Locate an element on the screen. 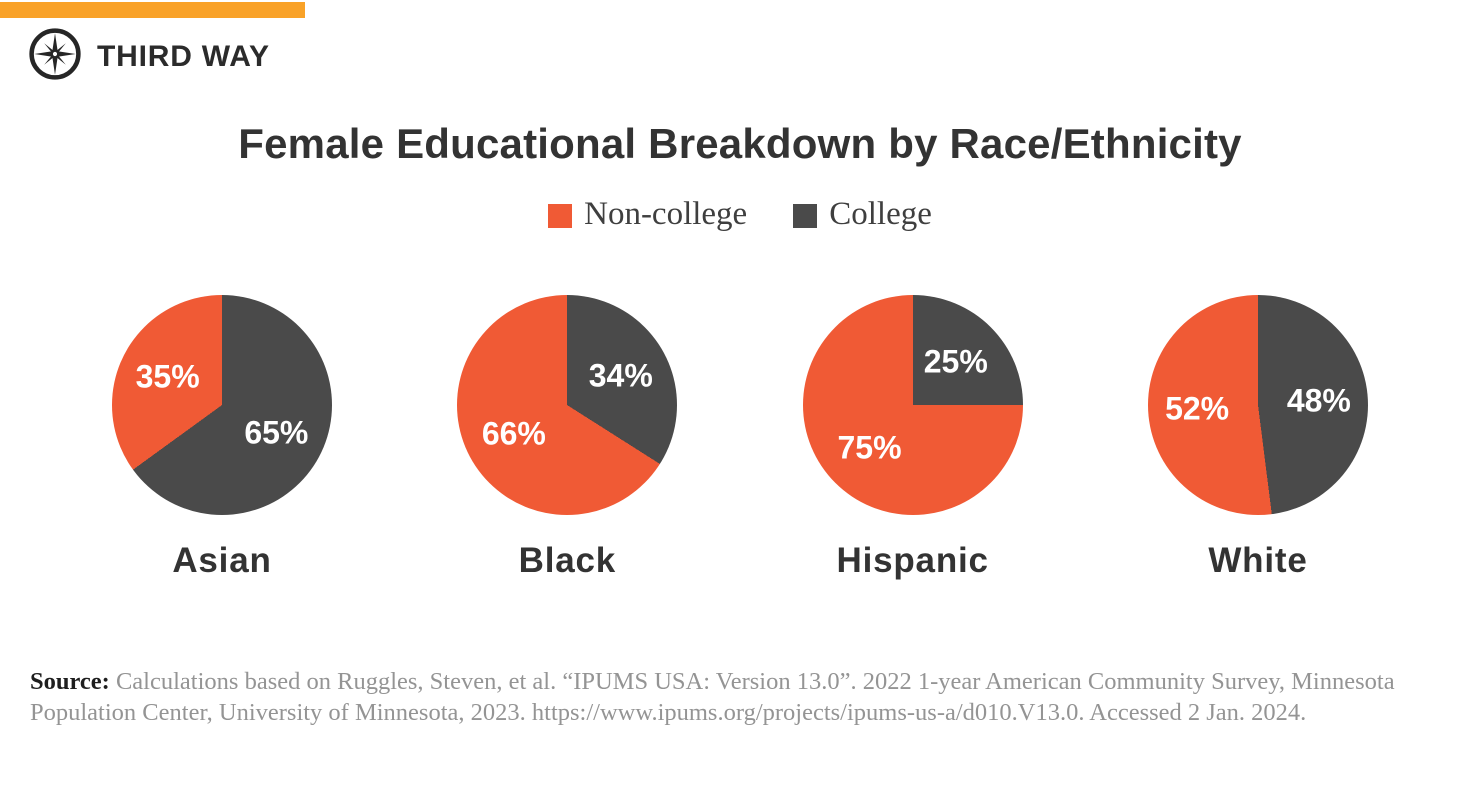 This screenshot has width=1480, height=794. legend-label: Non-college is located at coordinates (666, 214).